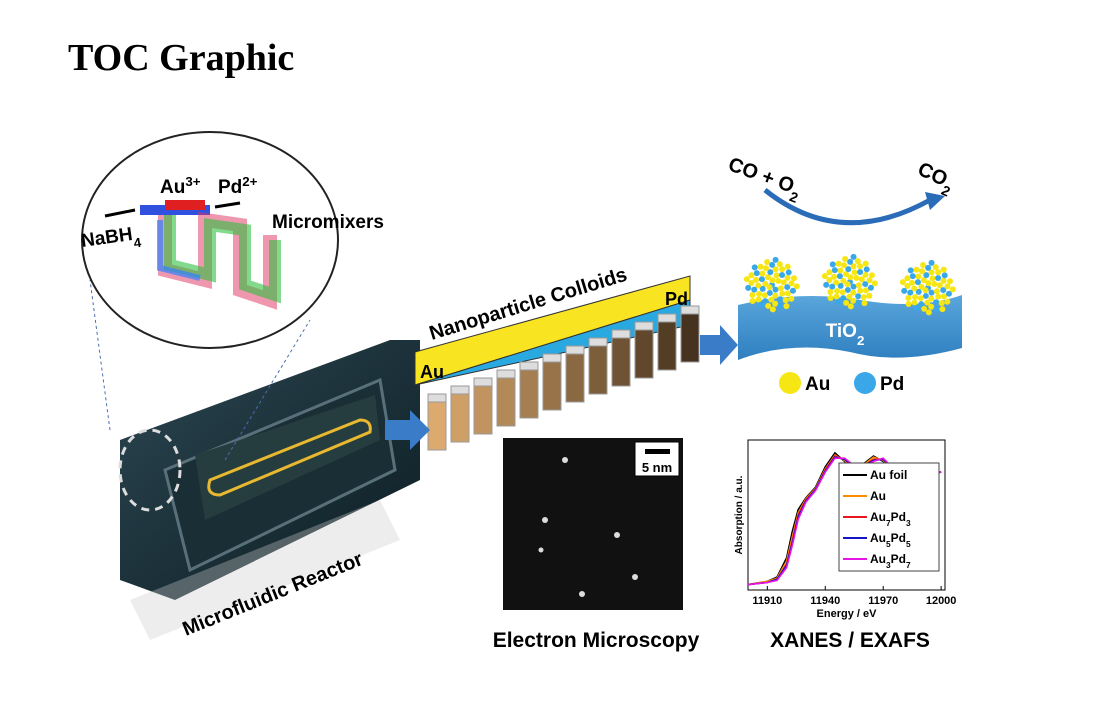 The height and width of the screenshot is (709, 1118). Describe the element at coordinates (761, 176) in the screenshot. I see `text-part: CO + O` at that location.